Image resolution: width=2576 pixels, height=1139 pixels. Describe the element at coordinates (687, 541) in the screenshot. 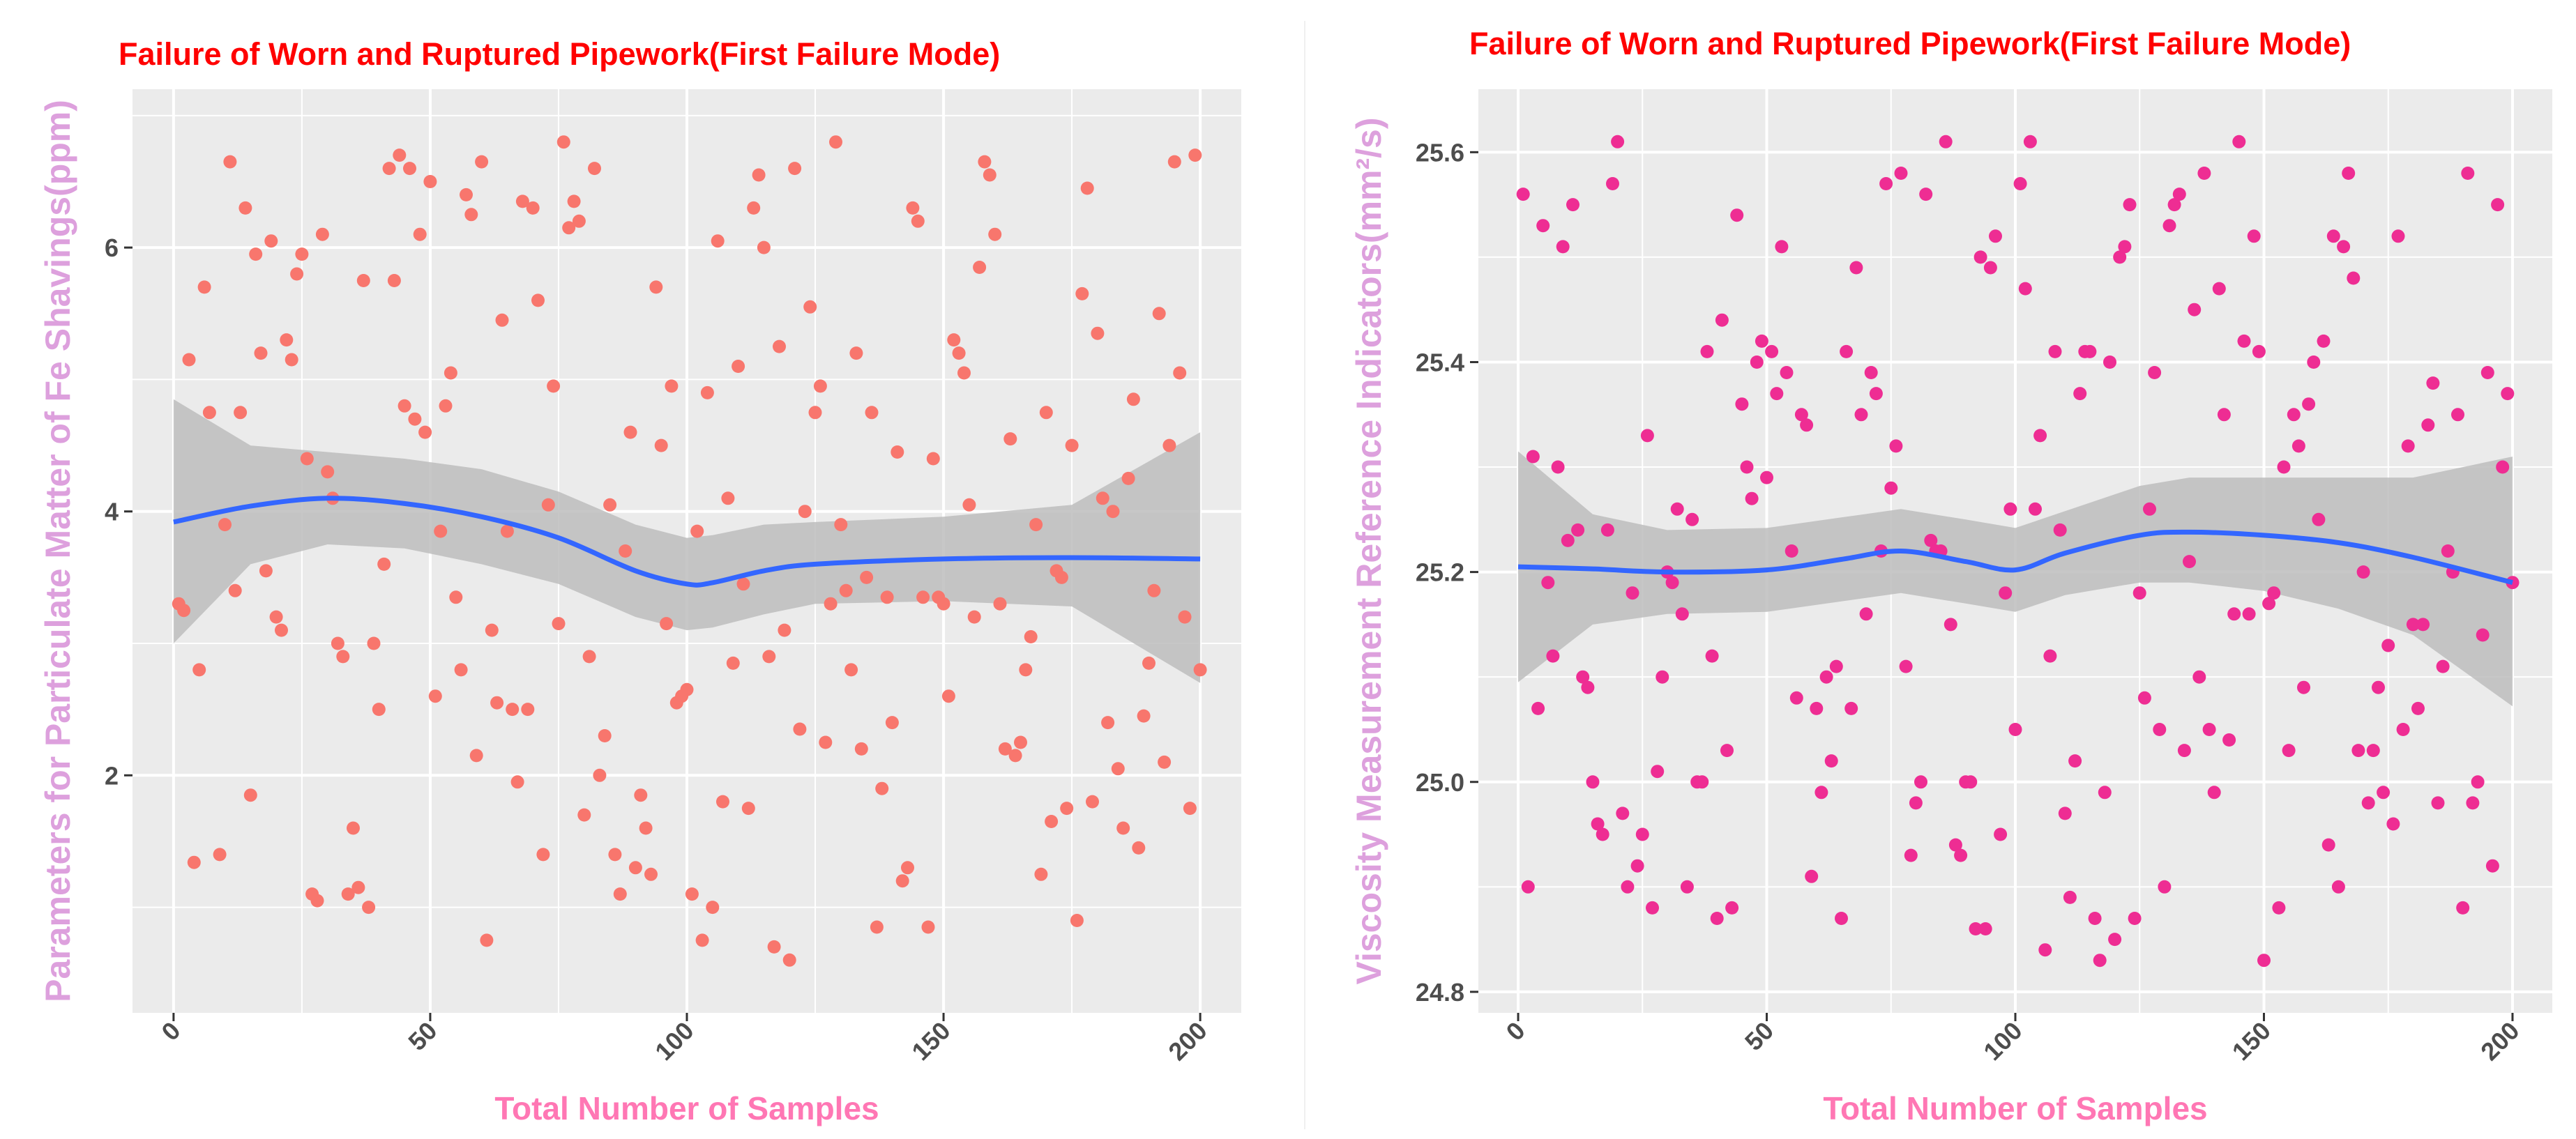

I see `confidence-band` at that location.